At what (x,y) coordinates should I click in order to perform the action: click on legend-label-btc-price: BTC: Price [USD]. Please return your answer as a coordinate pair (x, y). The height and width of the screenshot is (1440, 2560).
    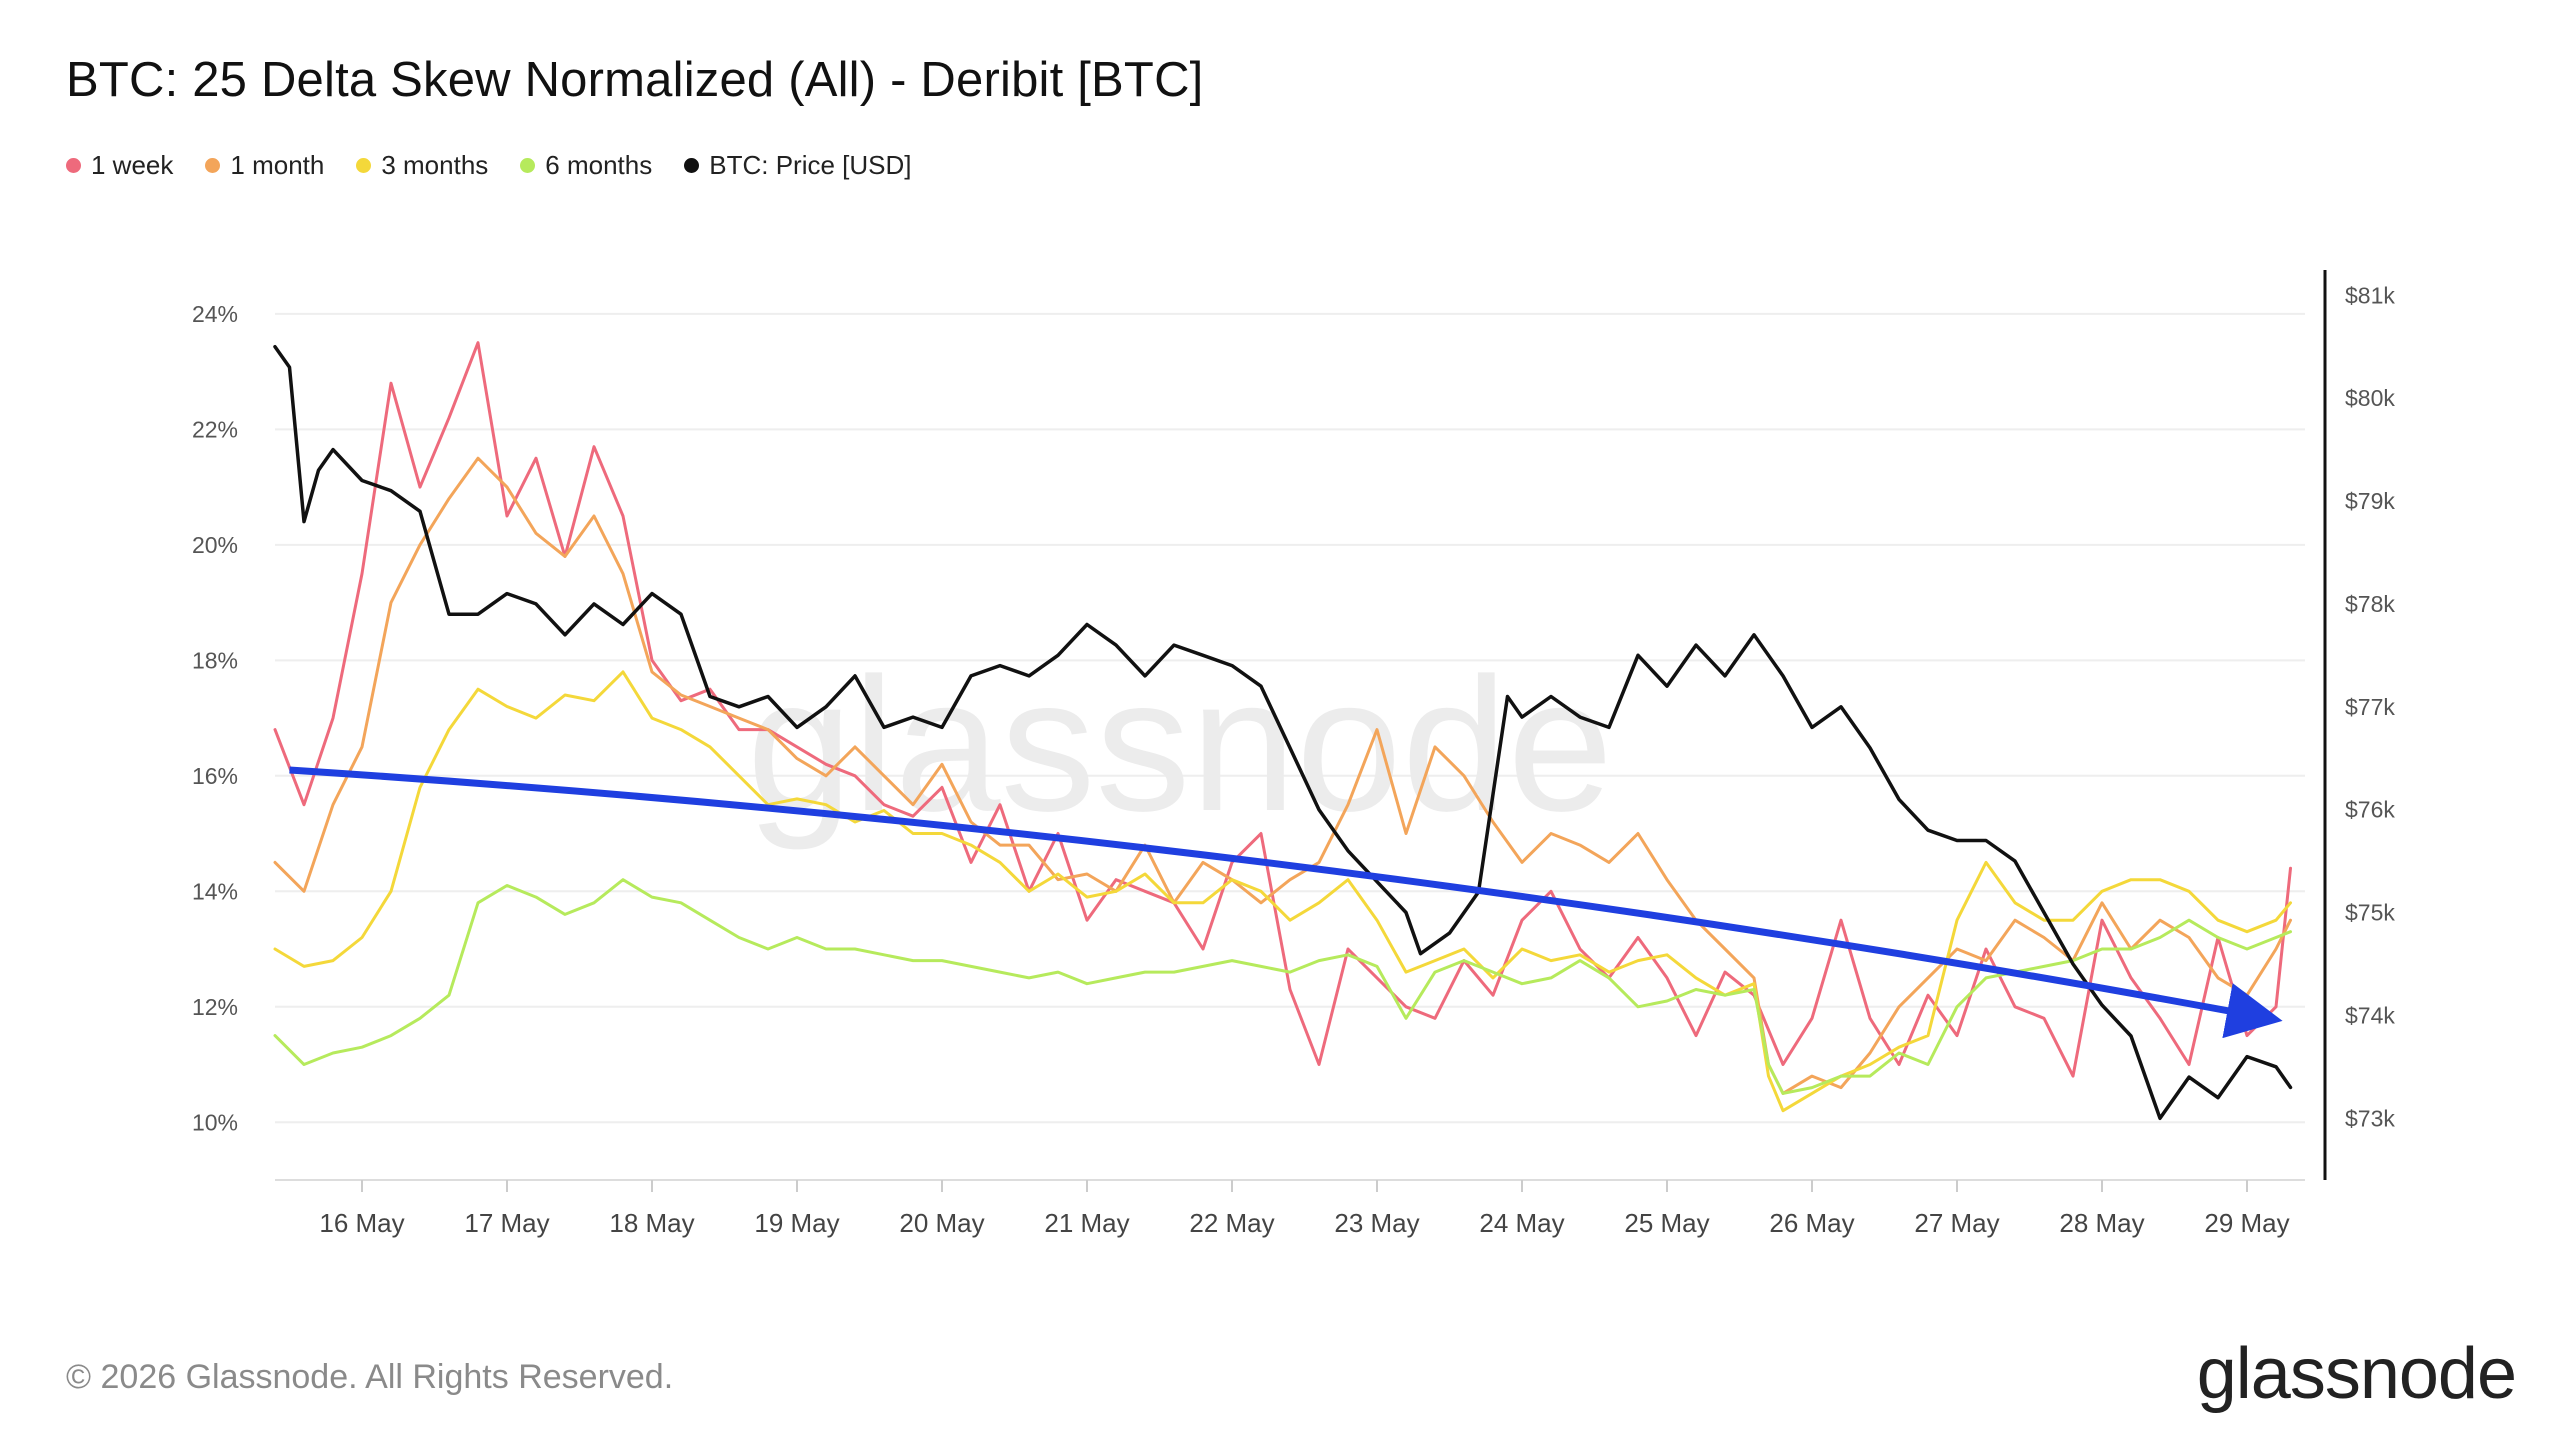
    Looking at the image, I should click on (810, 165).